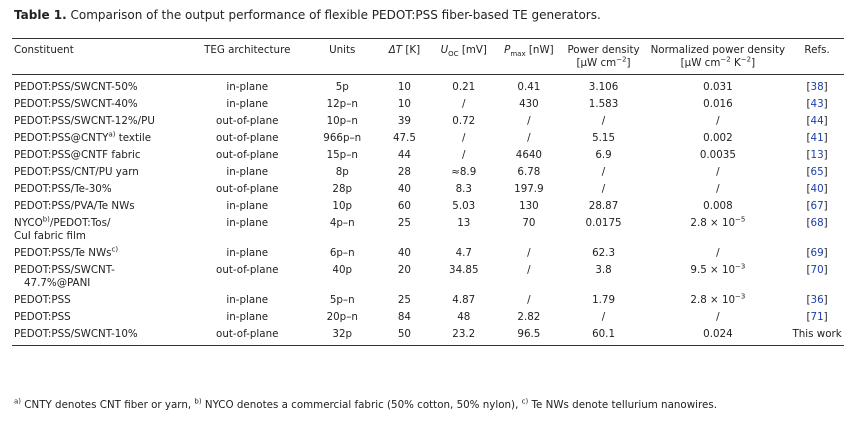 This screenshot has width=858, height=422. I want to click on cell-power-density: 3.8, so click(603, 270).